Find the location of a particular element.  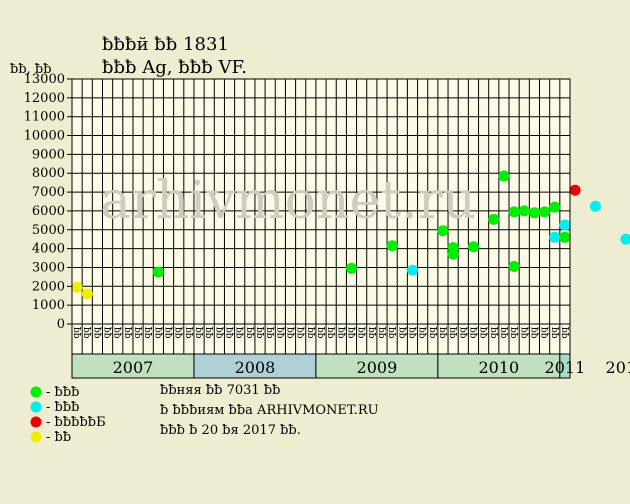

year-label: 2010 is located at coordinates (498, 367).